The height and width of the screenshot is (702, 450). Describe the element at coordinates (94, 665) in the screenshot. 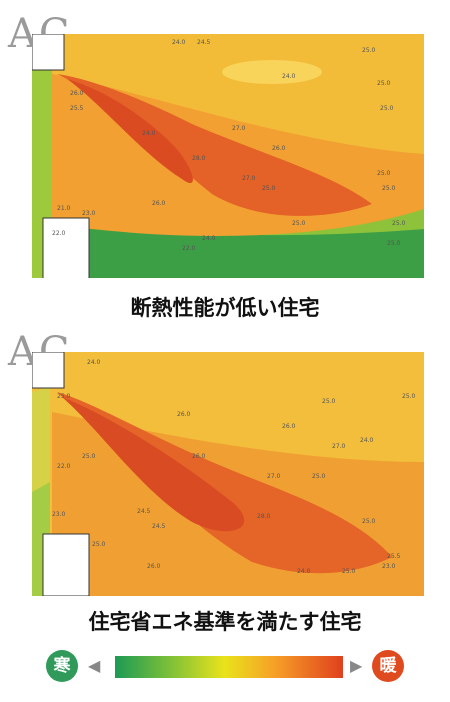

I see `cold-arrow-icon: ◀` at that location.